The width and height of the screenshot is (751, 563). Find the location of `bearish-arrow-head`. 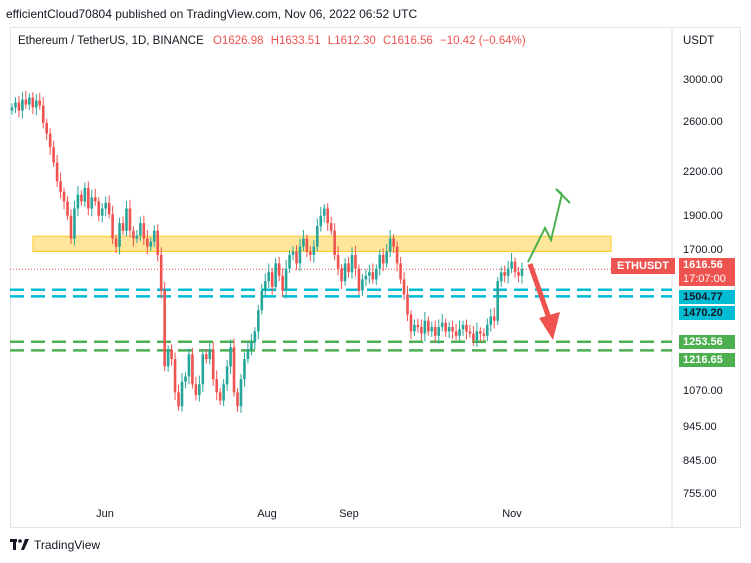

bearish-arrow-head is located at coordinates (549, 326).